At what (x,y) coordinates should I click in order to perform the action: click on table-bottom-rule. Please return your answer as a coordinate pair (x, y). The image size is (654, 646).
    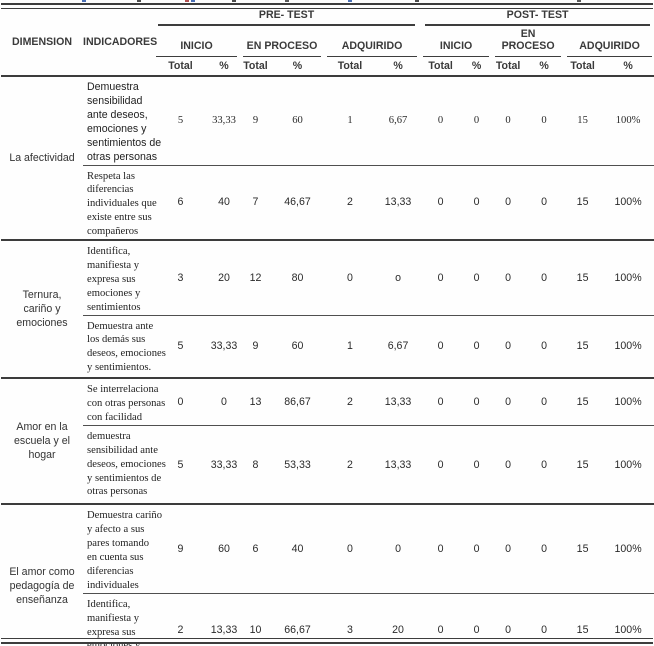
    Looking at the image, I should click on (327, 641).